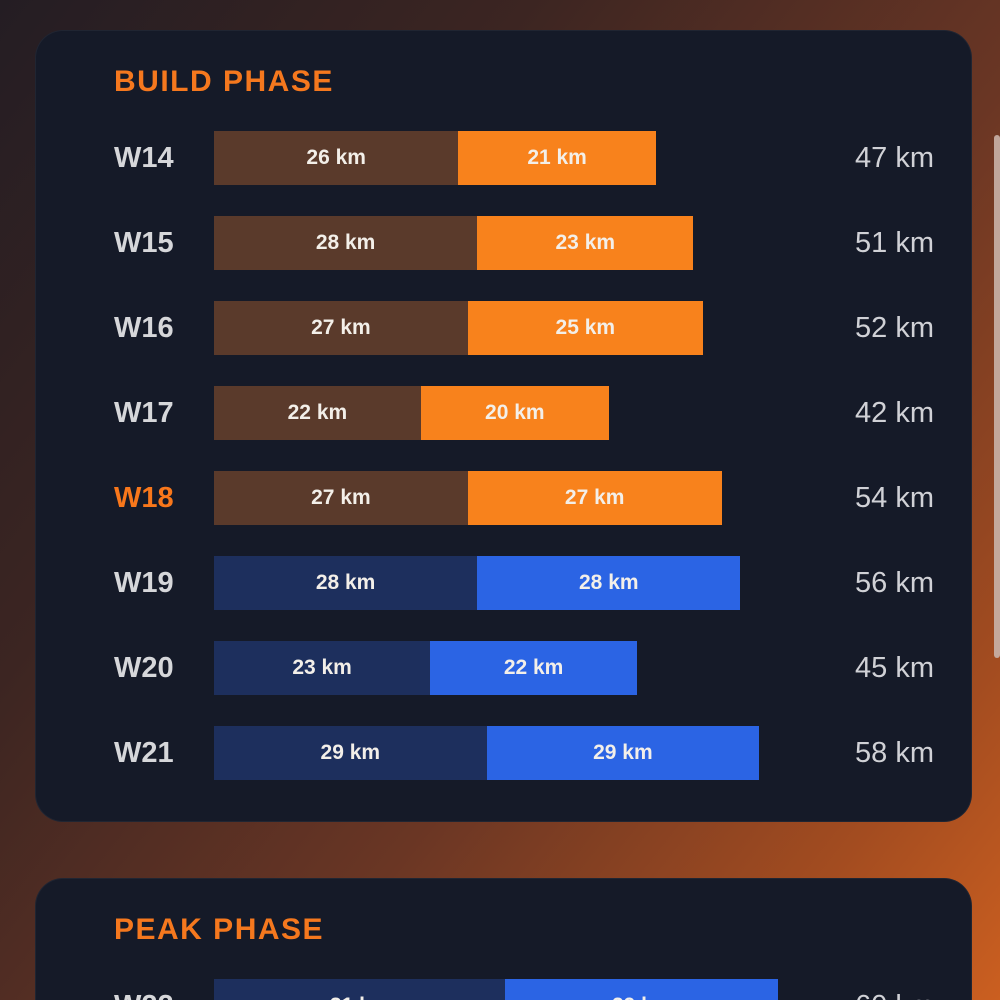 This screenshot has height=1000, width=1000. I want to click on scrollbar-thumb, so click(997, 396).